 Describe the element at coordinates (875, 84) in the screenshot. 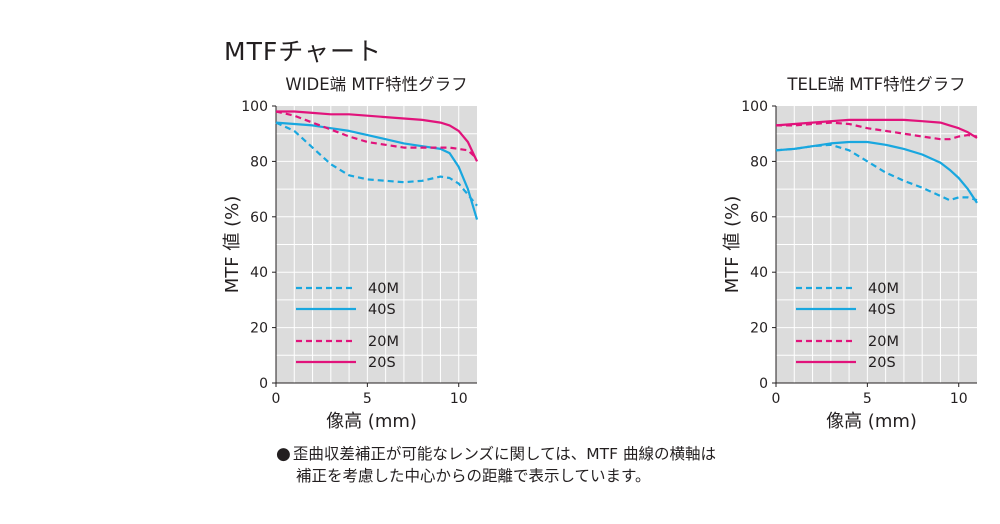

I see `chart-title: TELE端 MTF特性グラフ` at that location.